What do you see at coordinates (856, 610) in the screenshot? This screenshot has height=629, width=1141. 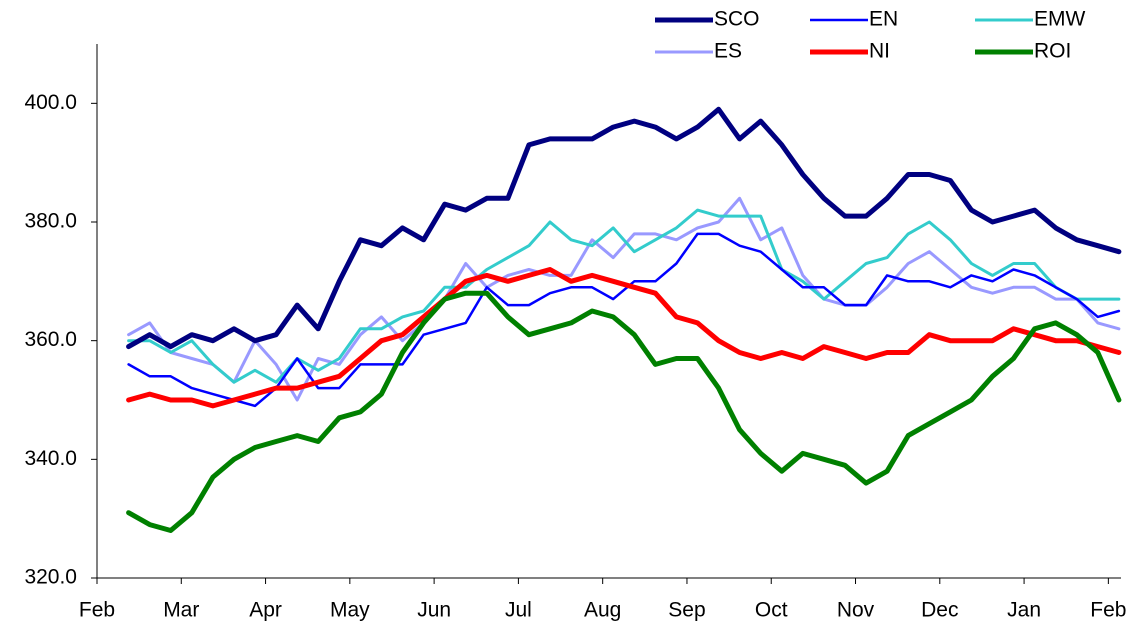 I see `x-tick-label: Nov` at bounding box center [856, 610].